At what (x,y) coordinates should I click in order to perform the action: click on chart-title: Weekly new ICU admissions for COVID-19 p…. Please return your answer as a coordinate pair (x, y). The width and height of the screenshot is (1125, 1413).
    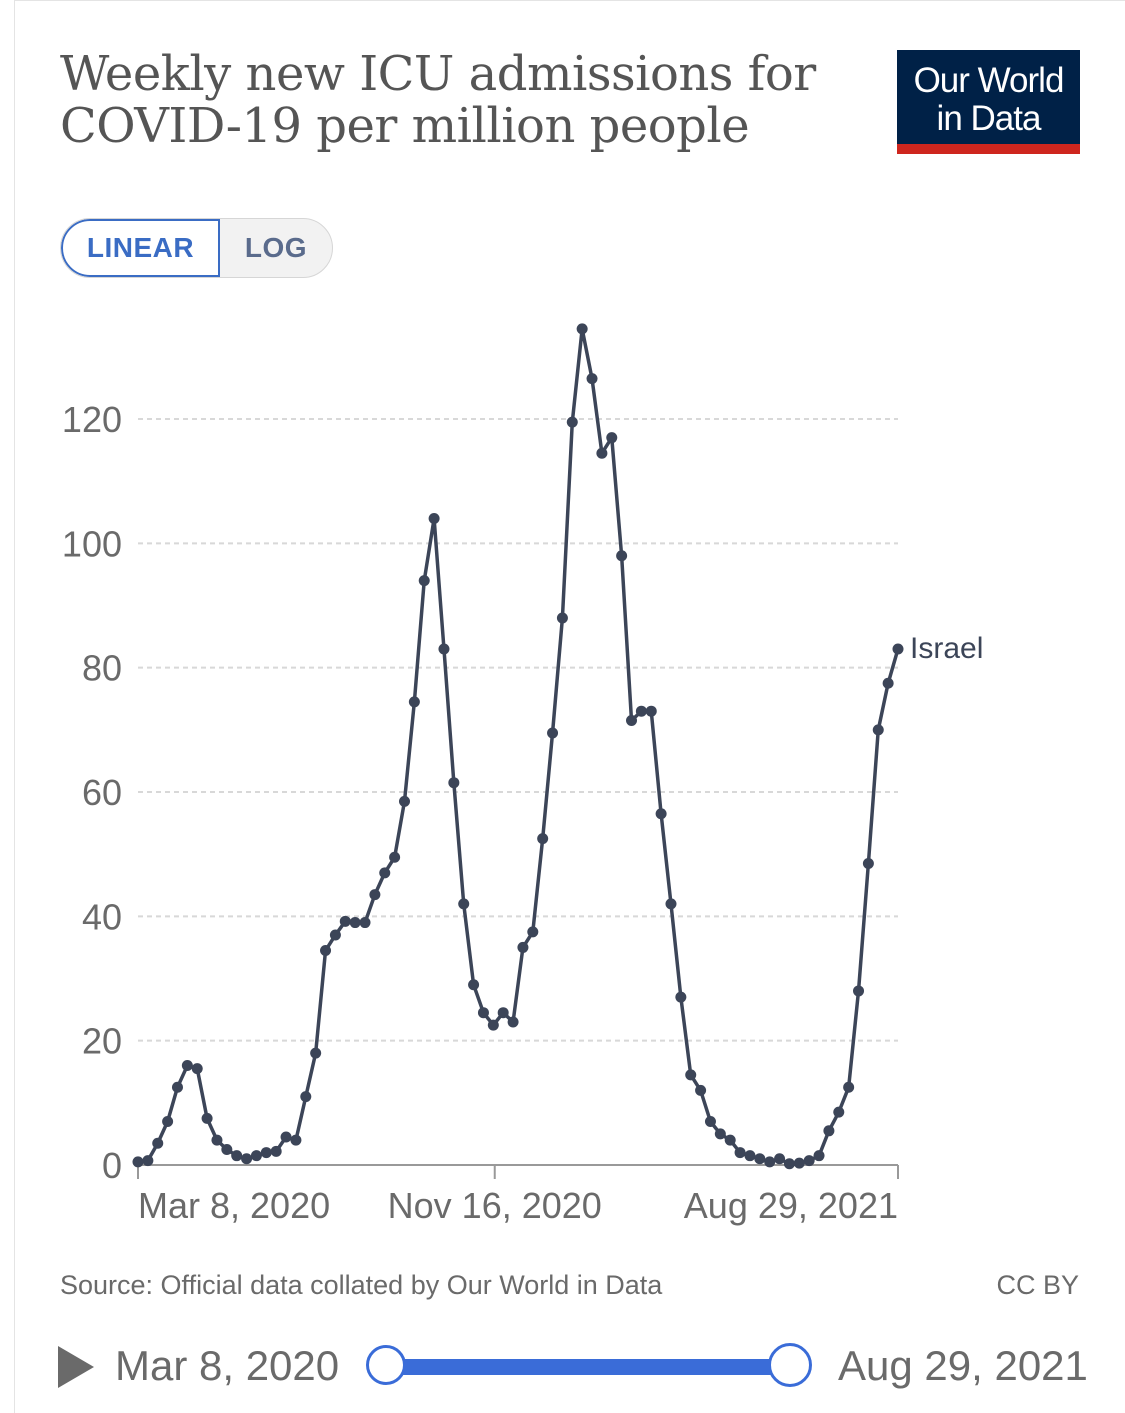
    Looking at the image, I should click on (438, 100).